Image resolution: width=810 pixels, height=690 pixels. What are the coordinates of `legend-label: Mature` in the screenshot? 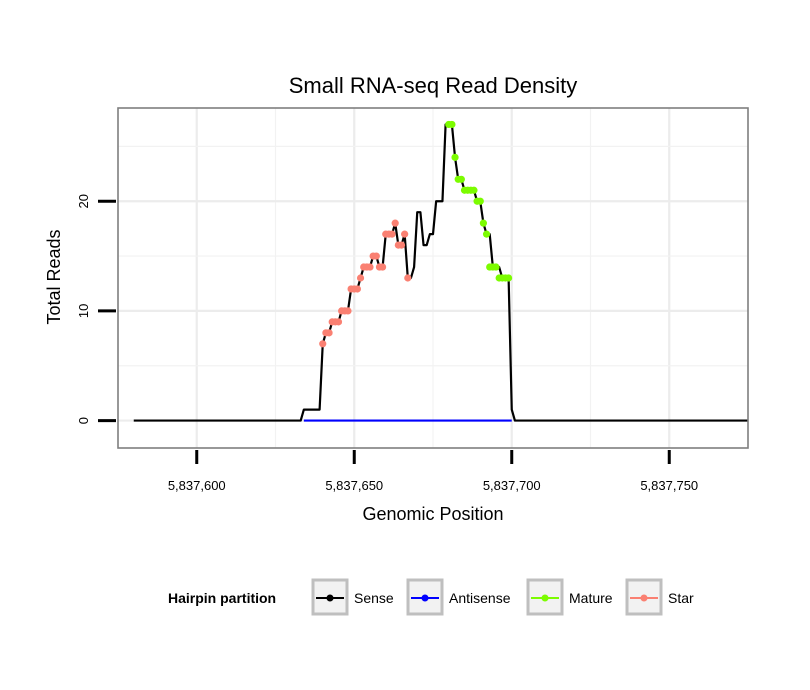 It's located at (591, 598).